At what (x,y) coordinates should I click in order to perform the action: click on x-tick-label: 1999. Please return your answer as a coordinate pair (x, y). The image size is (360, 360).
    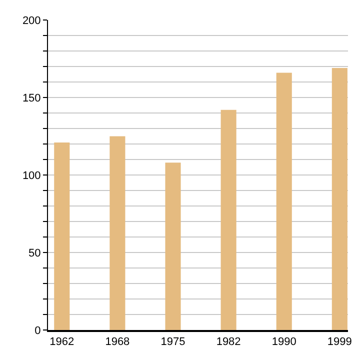
    Looking at the image, I should click on (339, 342).